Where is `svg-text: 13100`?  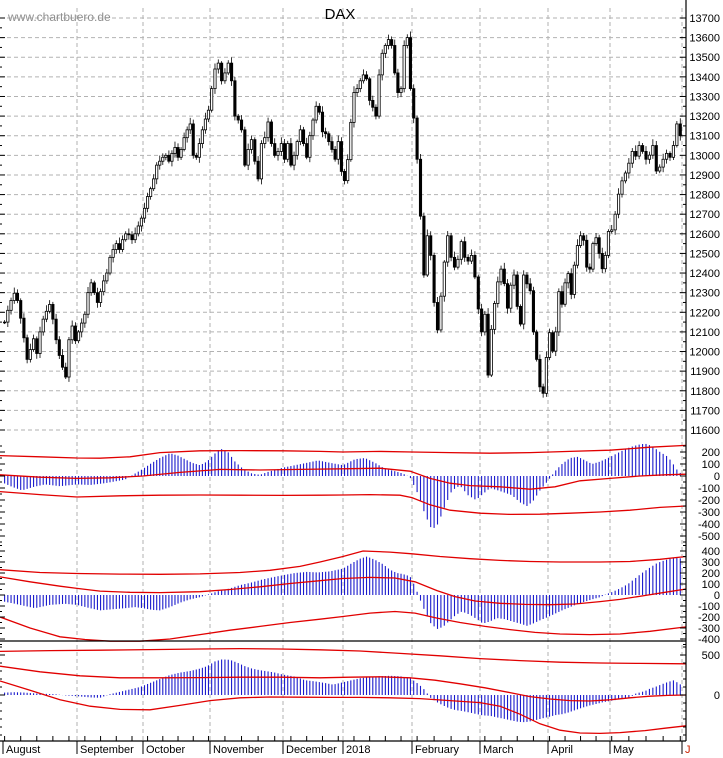
svg-text: 13100 is located at coordinates (704, 137).